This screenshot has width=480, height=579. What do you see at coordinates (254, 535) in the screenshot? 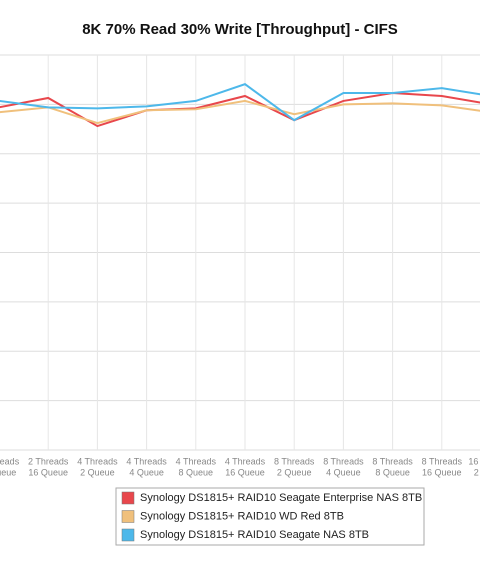
I see `legend-label: Synology DS1815+ RAID10 Seagate NAS 8TB` at bounding box center [254, 535].